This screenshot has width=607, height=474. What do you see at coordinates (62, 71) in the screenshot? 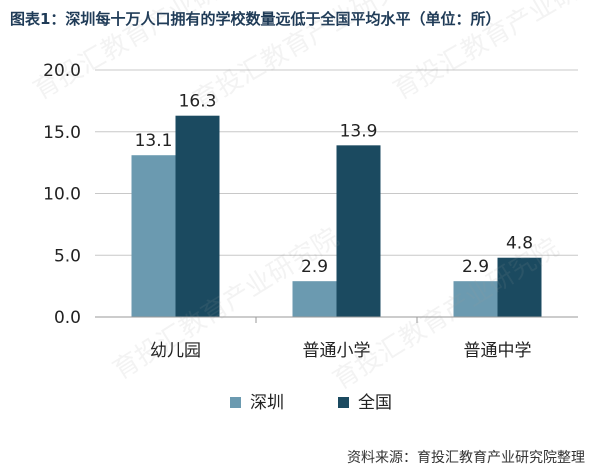
I see `y-tick-label: 20.0` at bounding box center [62, 71].